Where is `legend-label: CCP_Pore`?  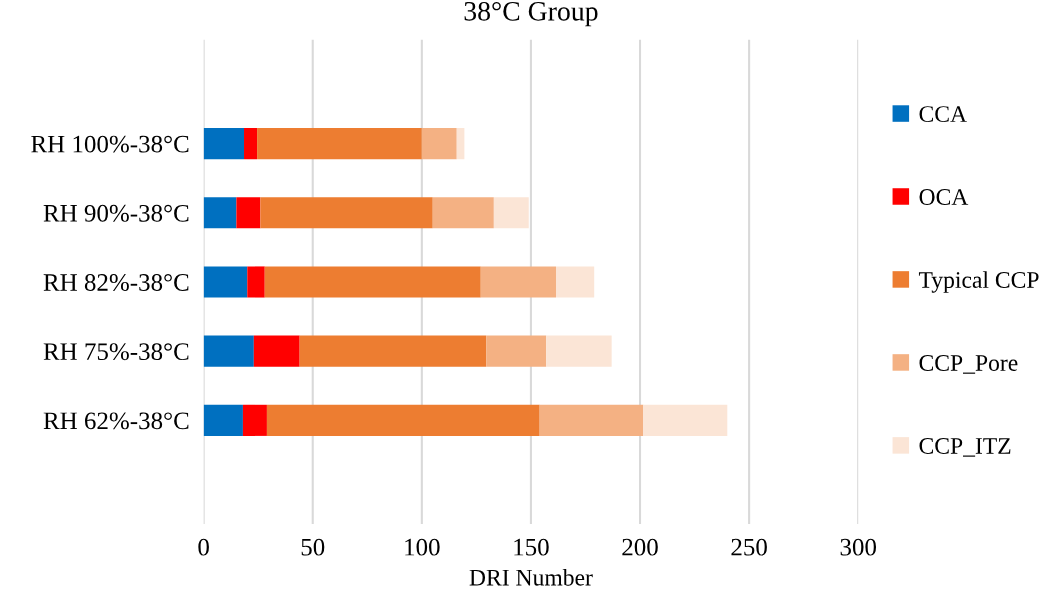
legend-label: CCP_Pore is located at coordinates (968, 364).